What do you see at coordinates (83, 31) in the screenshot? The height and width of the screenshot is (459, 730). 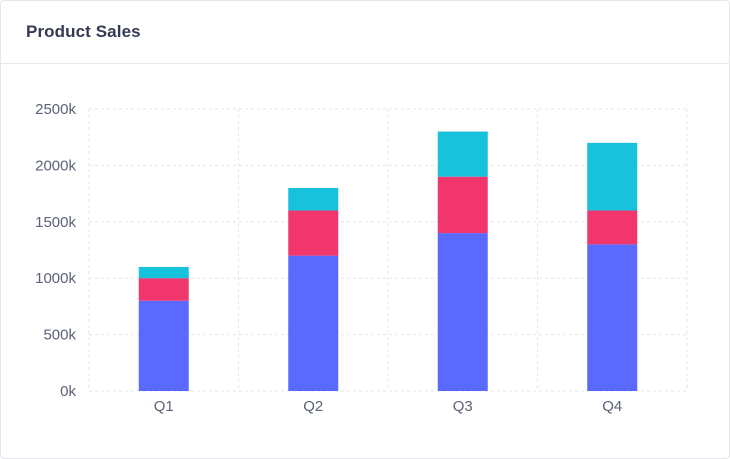 I see `card-title: Product Sales` at bounding box center [83, 31].